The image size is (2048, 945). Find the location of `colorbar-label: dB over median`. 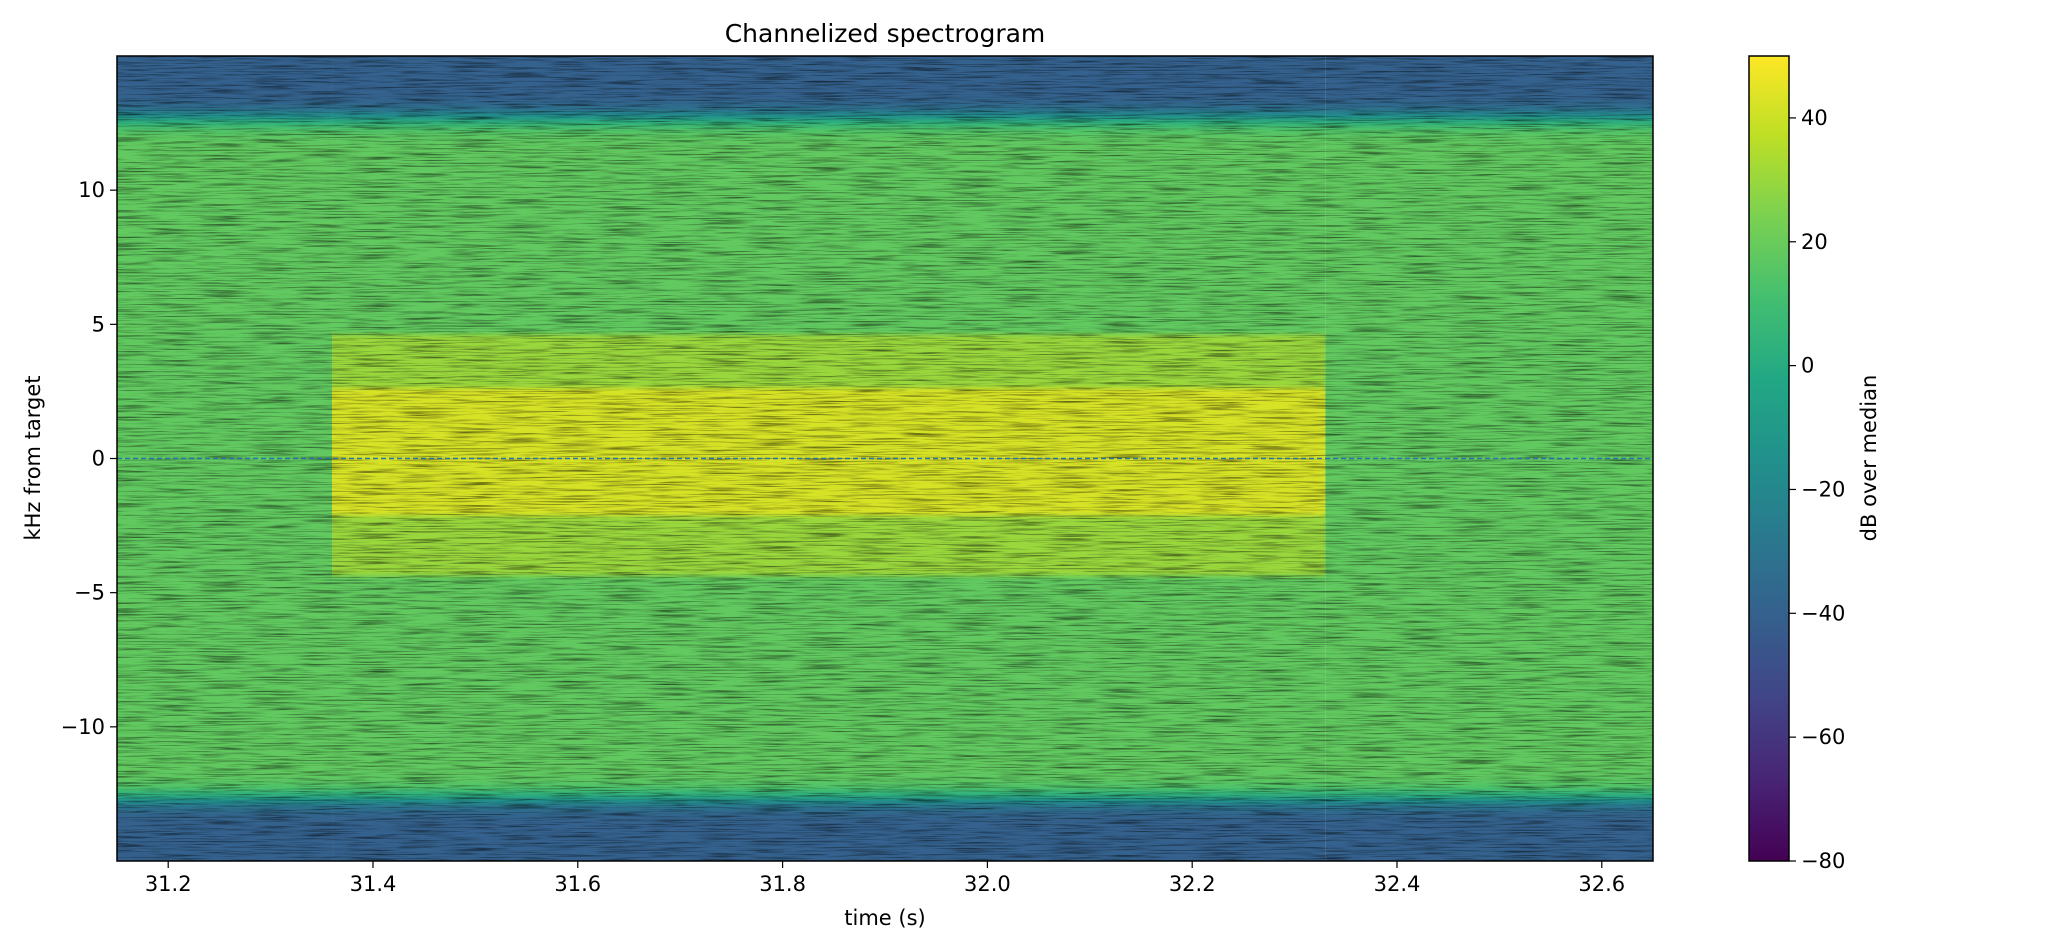

colorbar-label: dB over median is located at coordinates (1869, 458).